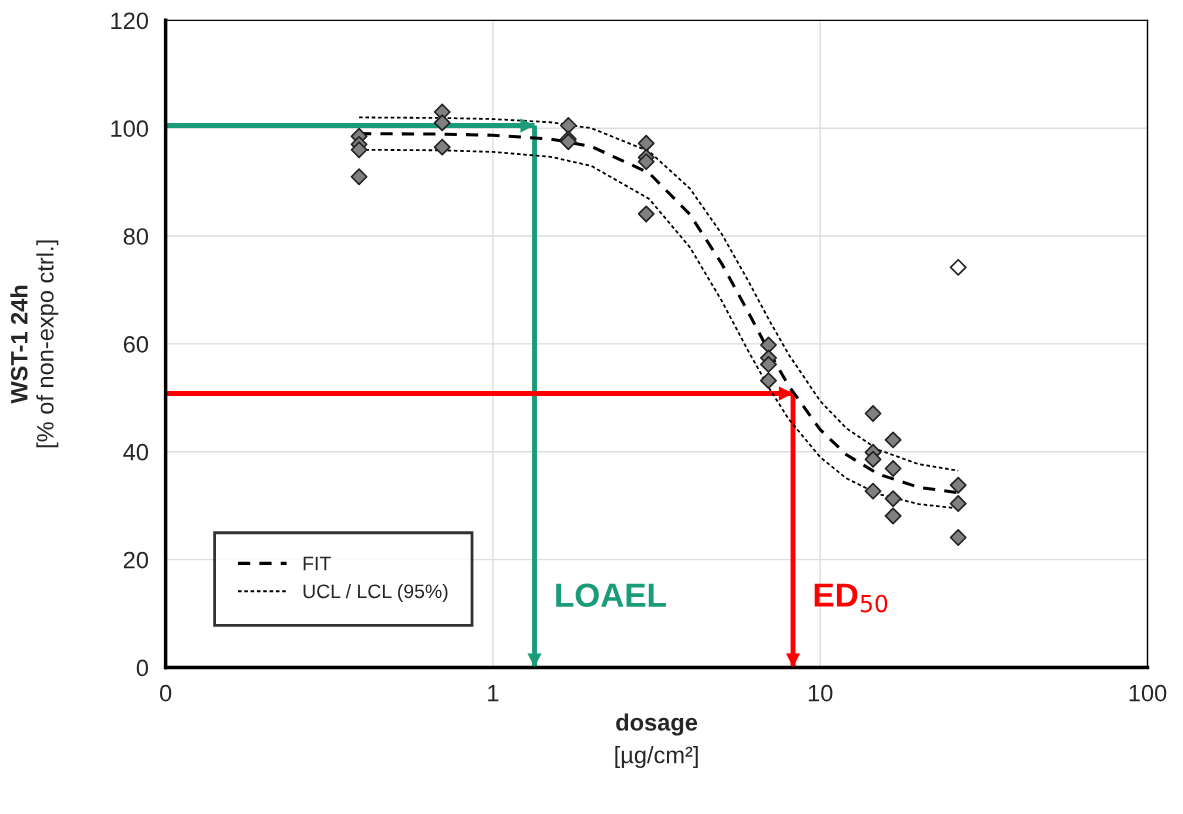 The height and width of the screenshot is (814, 1183). Describe the element at coordinates (136, 452) in the screenshot. I see `y-tick-label: 40` at that location.